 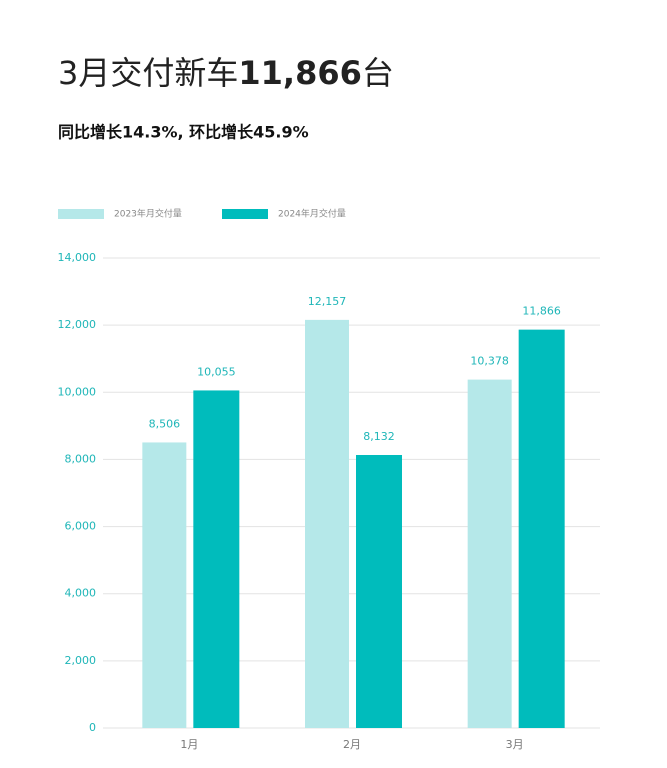 What do you see at coordinates (81, 660) in the screenshot?
I see `y-tick-label: 2,000` at bounding box center [81, 660].